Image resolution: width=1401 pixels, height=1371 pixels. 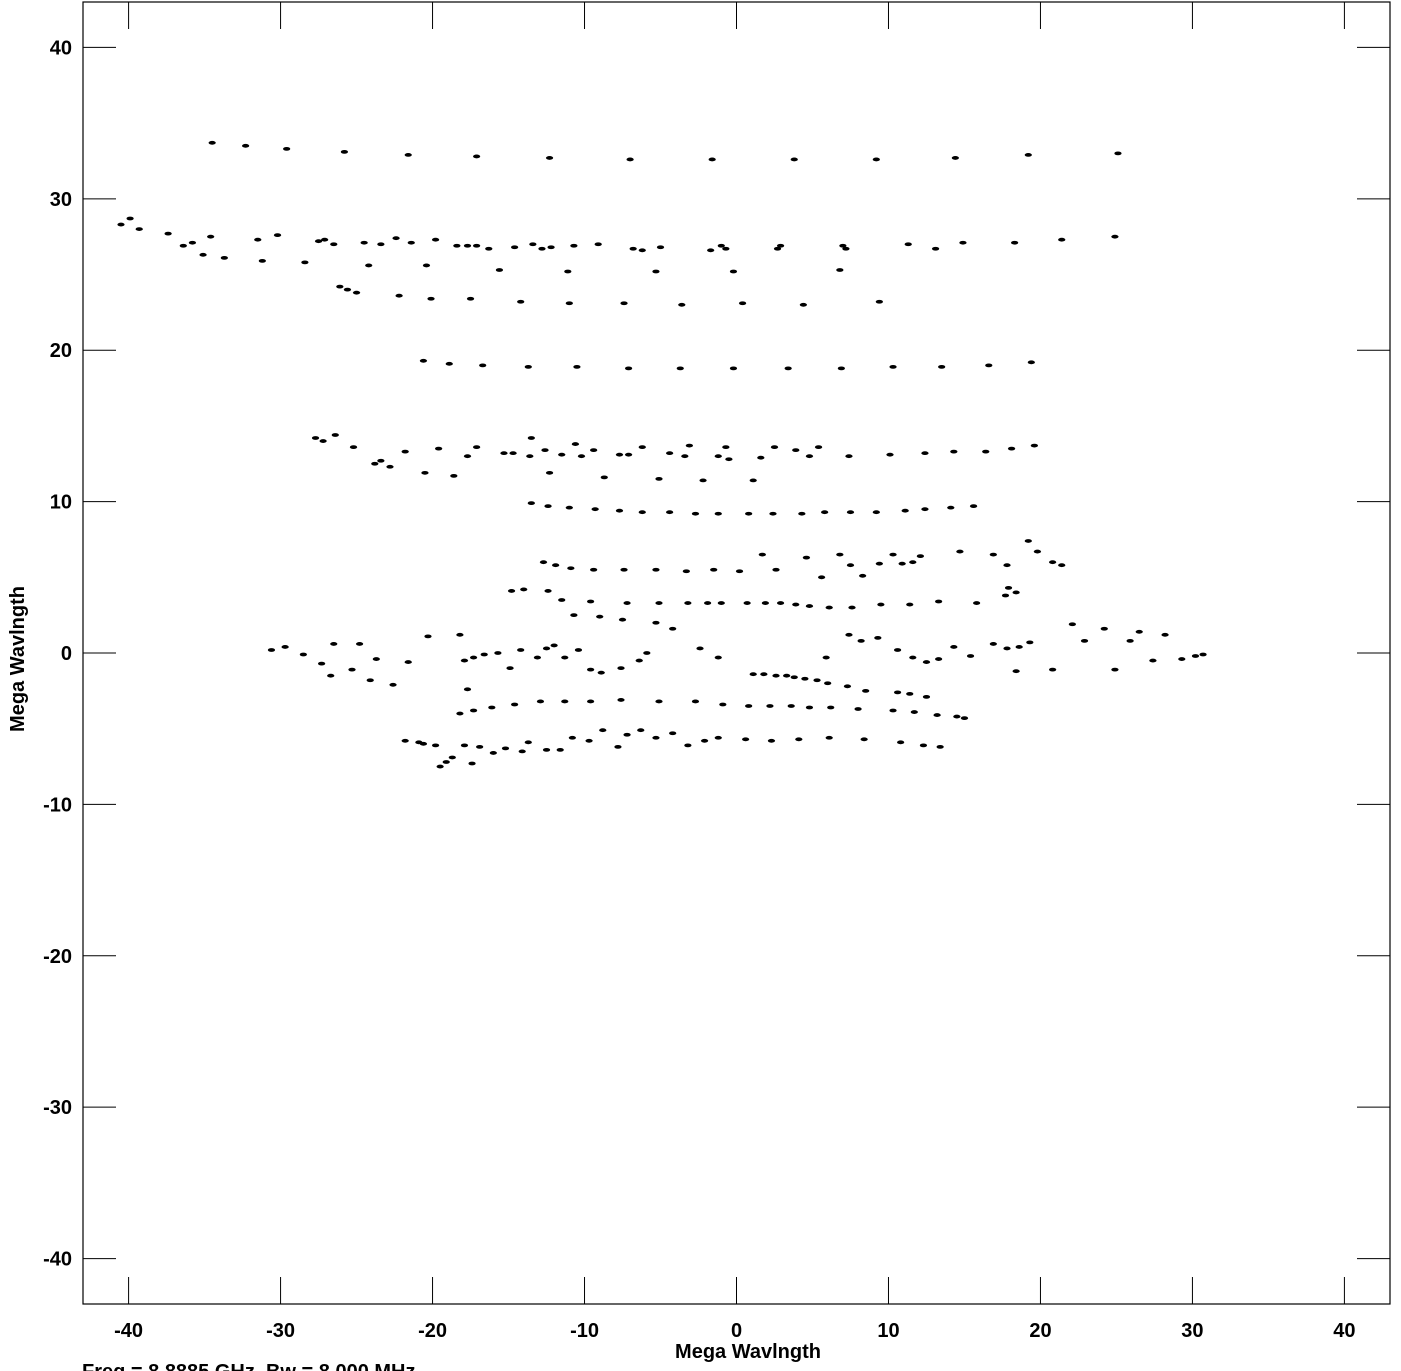 What do you see at coordinates (248, 1366) in the screenshot?
I see `footer-label: Freq = 8.8885 GHz, Bw = 8.000 MHz` at bounding box center [248, 1366].